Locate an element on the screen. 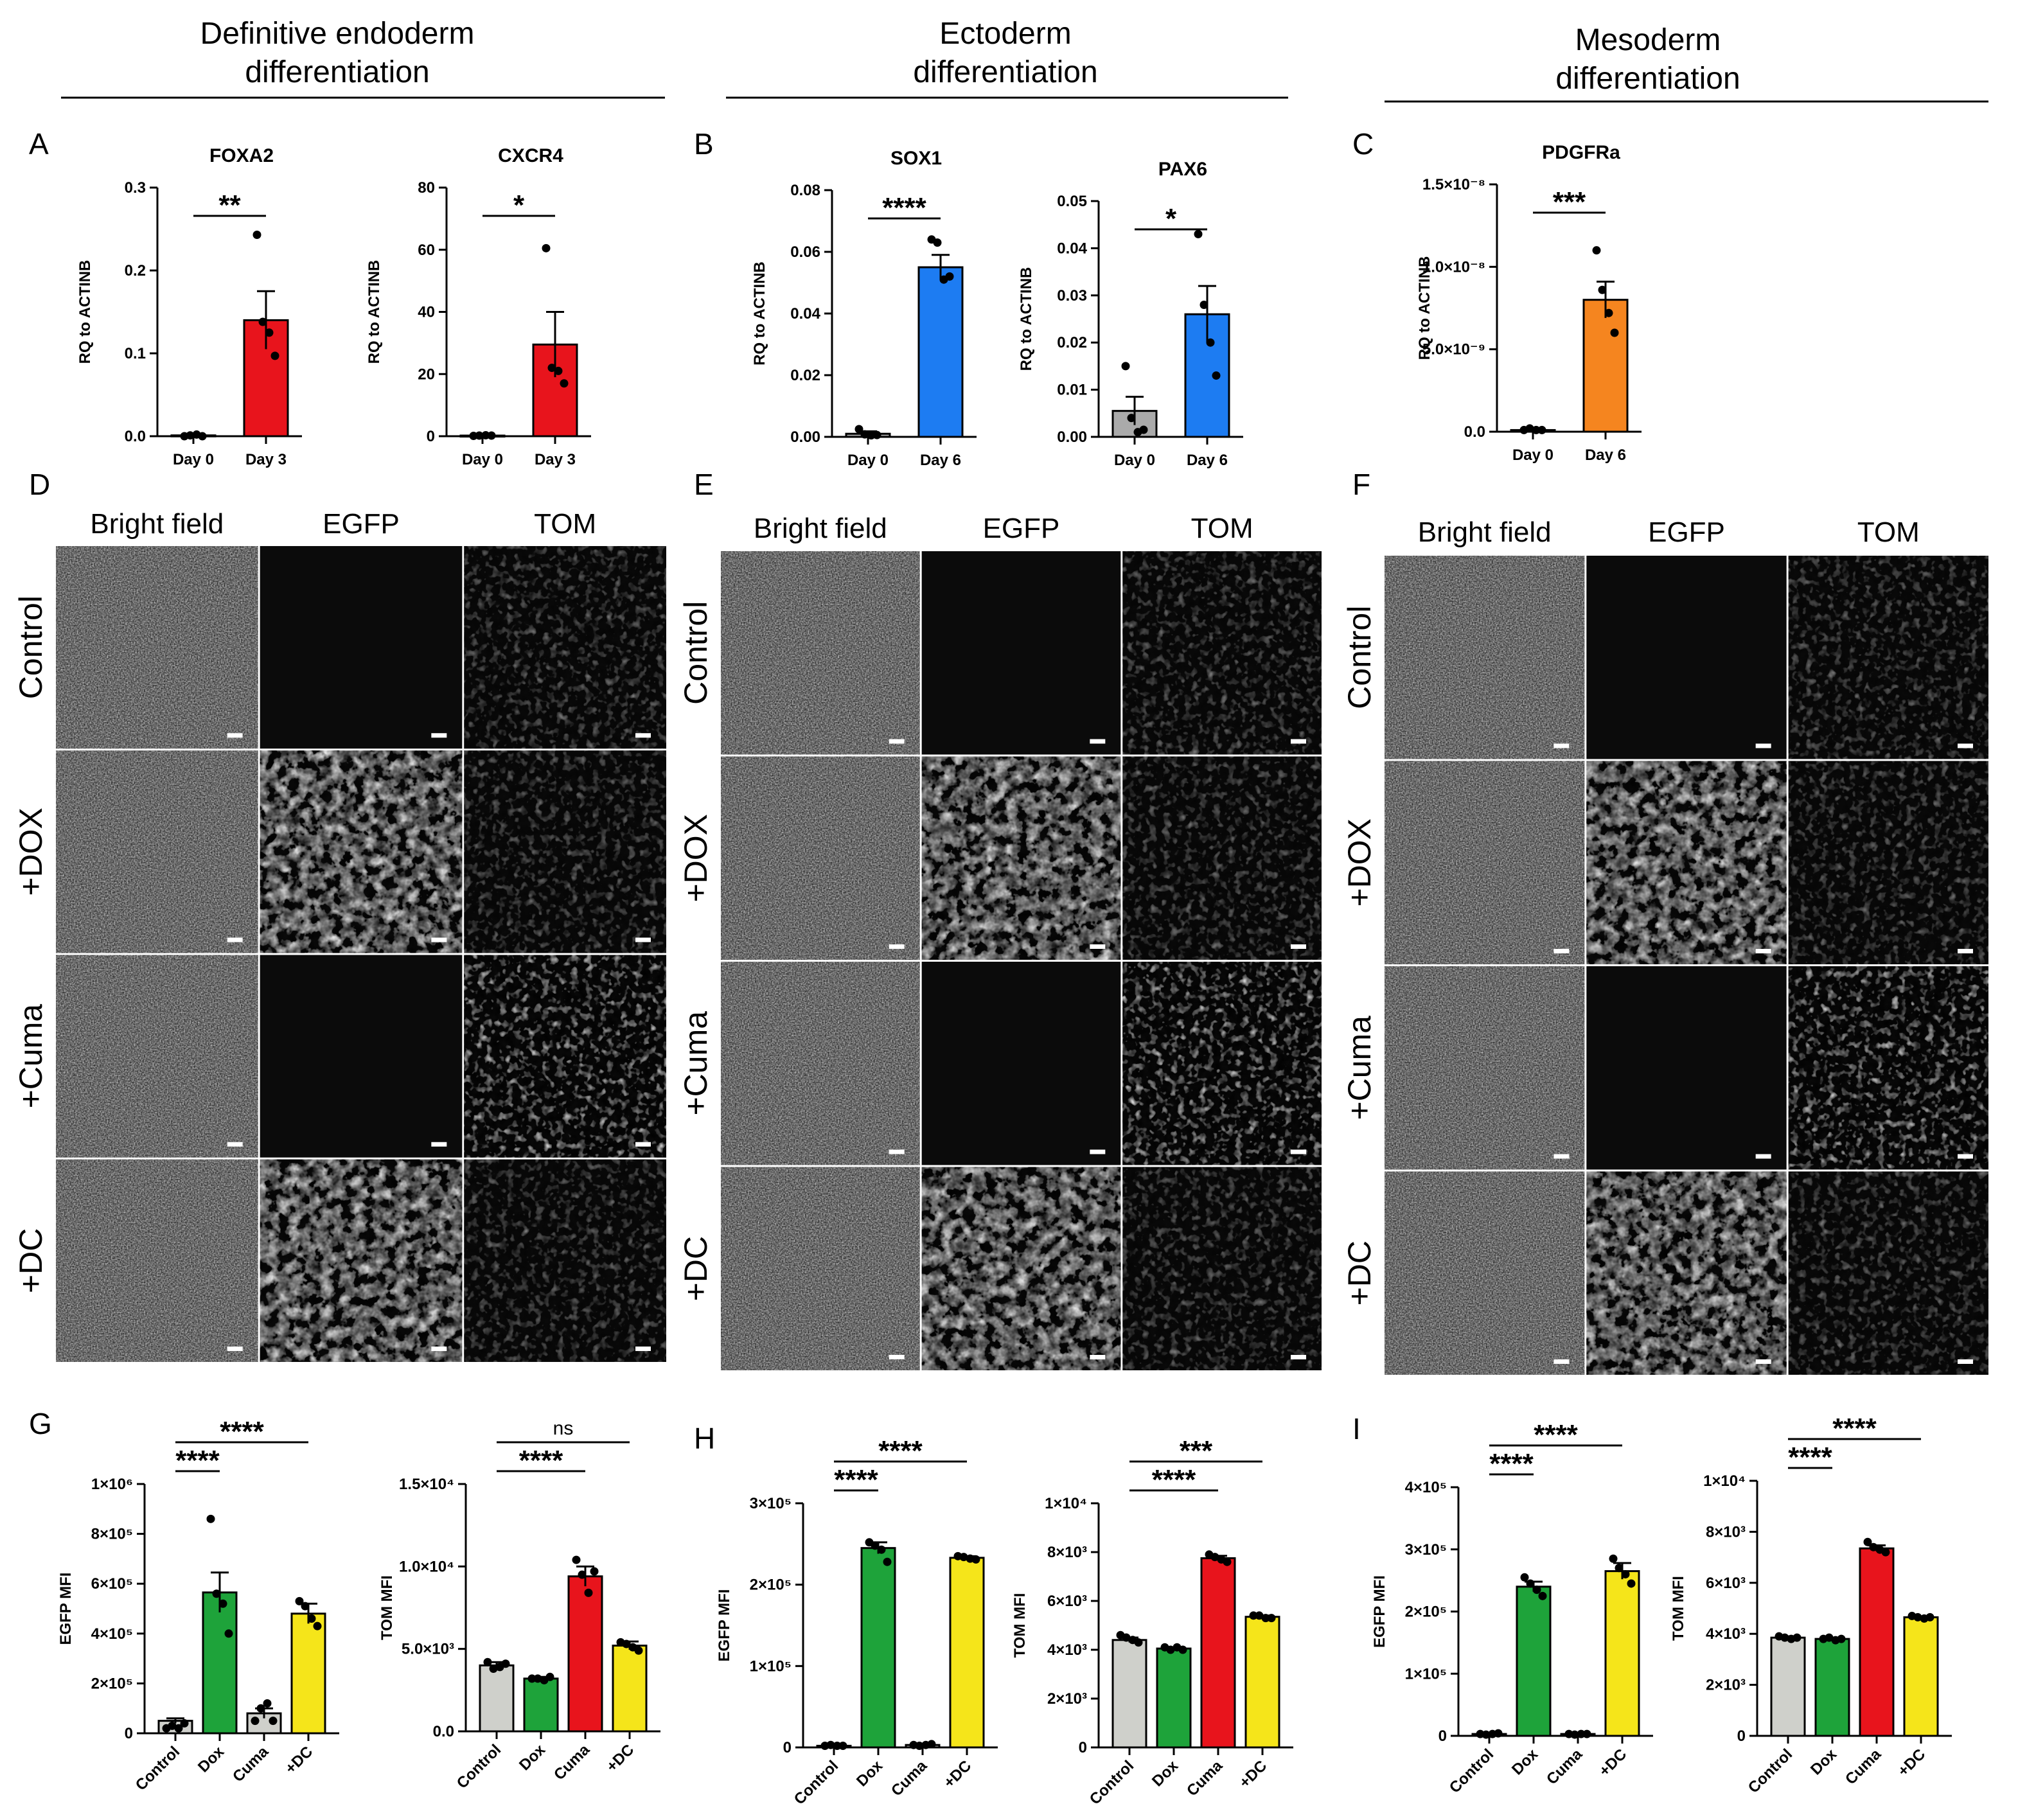  bar-dox is located at coordinates (1534, 1661).